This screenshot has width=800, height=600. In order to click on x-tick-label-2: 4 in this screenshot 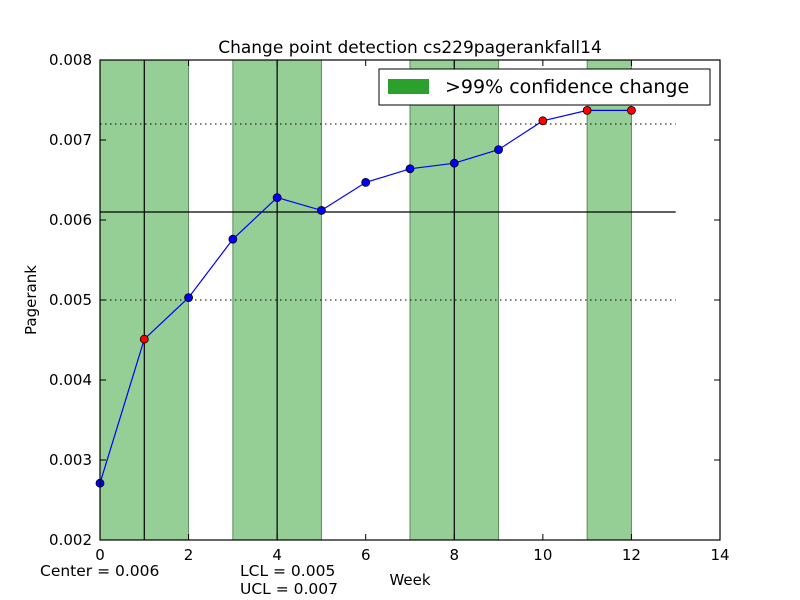, I will do `click(277, 555)`.